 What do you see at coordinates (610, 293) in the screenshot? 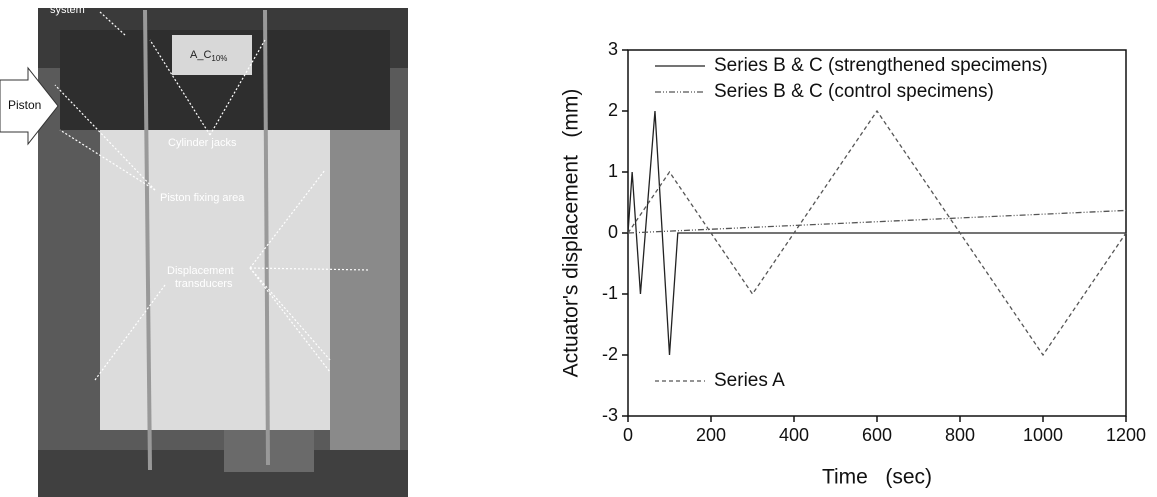
I see `y-tick-label: -1` at bounding box center [610, 293].